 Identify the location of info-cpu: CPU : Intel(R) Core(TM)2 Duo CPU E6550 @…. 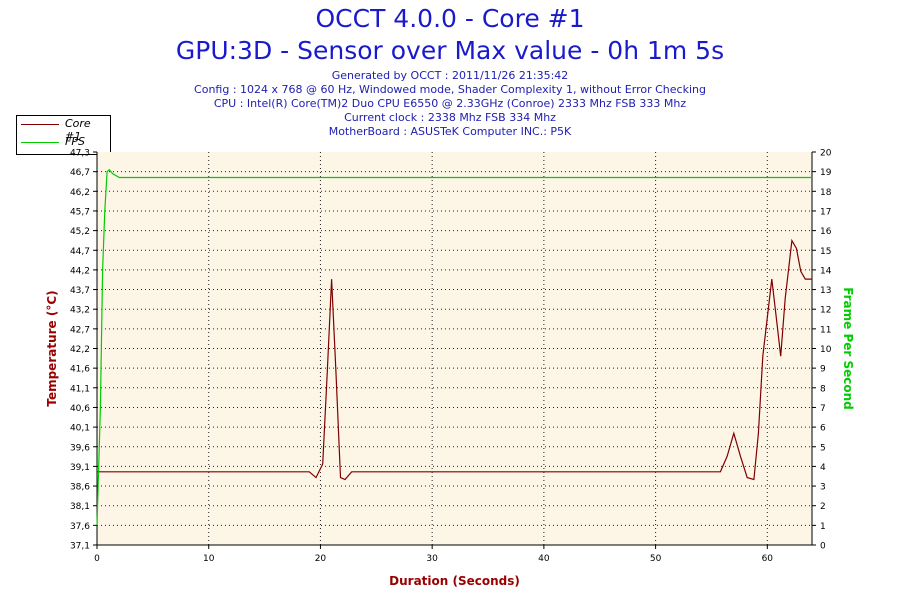
(450, 103).